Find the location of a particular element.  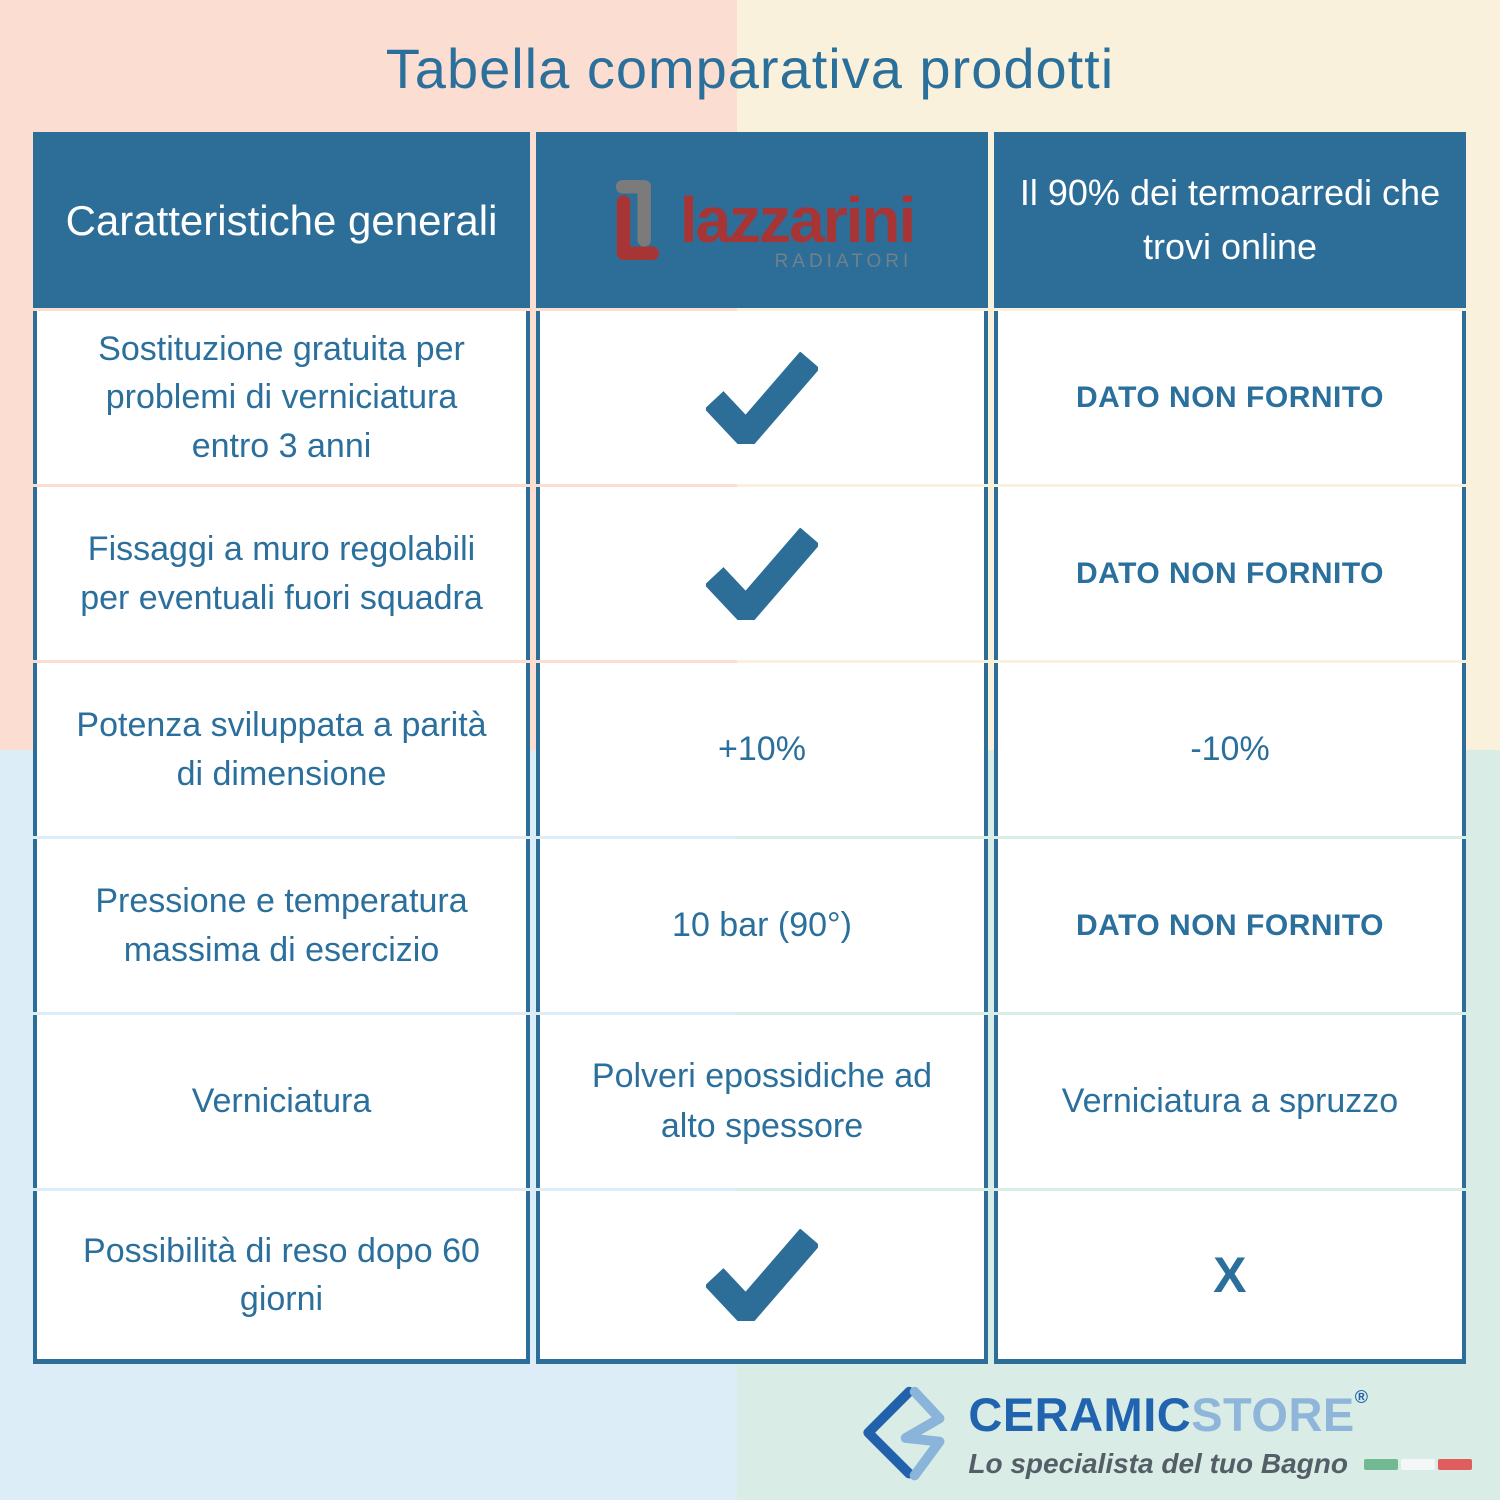

cell-value: X is located at coordinates (1230, 1274).